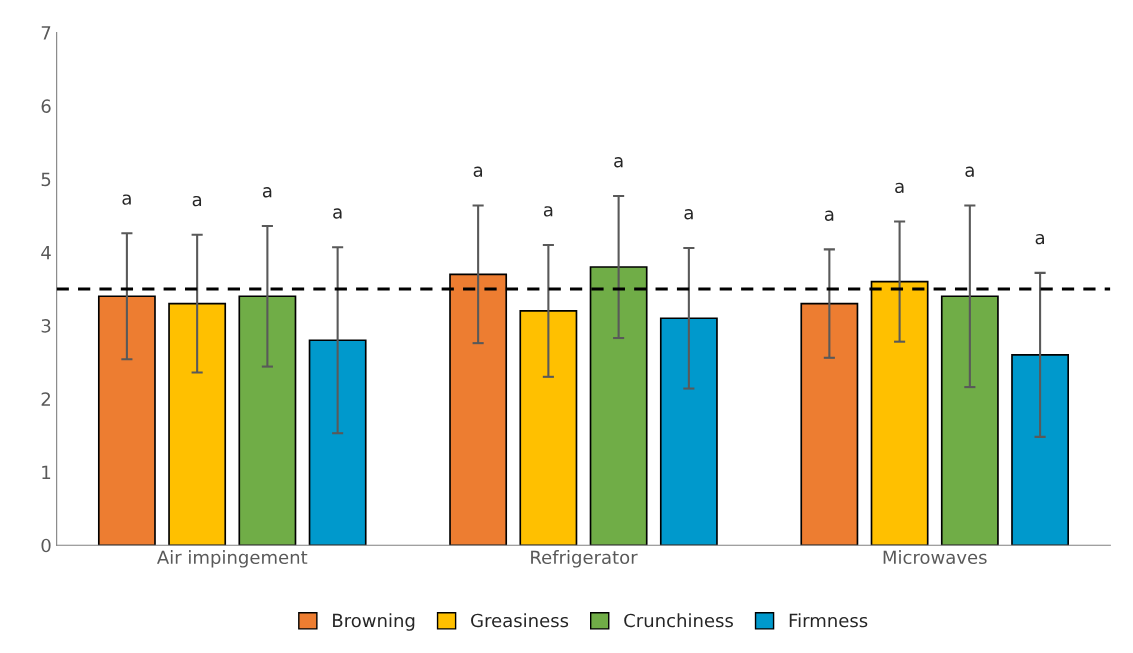 The width and height of the screenshot is (1133, 653). What do you see at coordinates (46, 326) in the screenshot?
I see `y-tick-label: 3` at bounding box center [46, 326].